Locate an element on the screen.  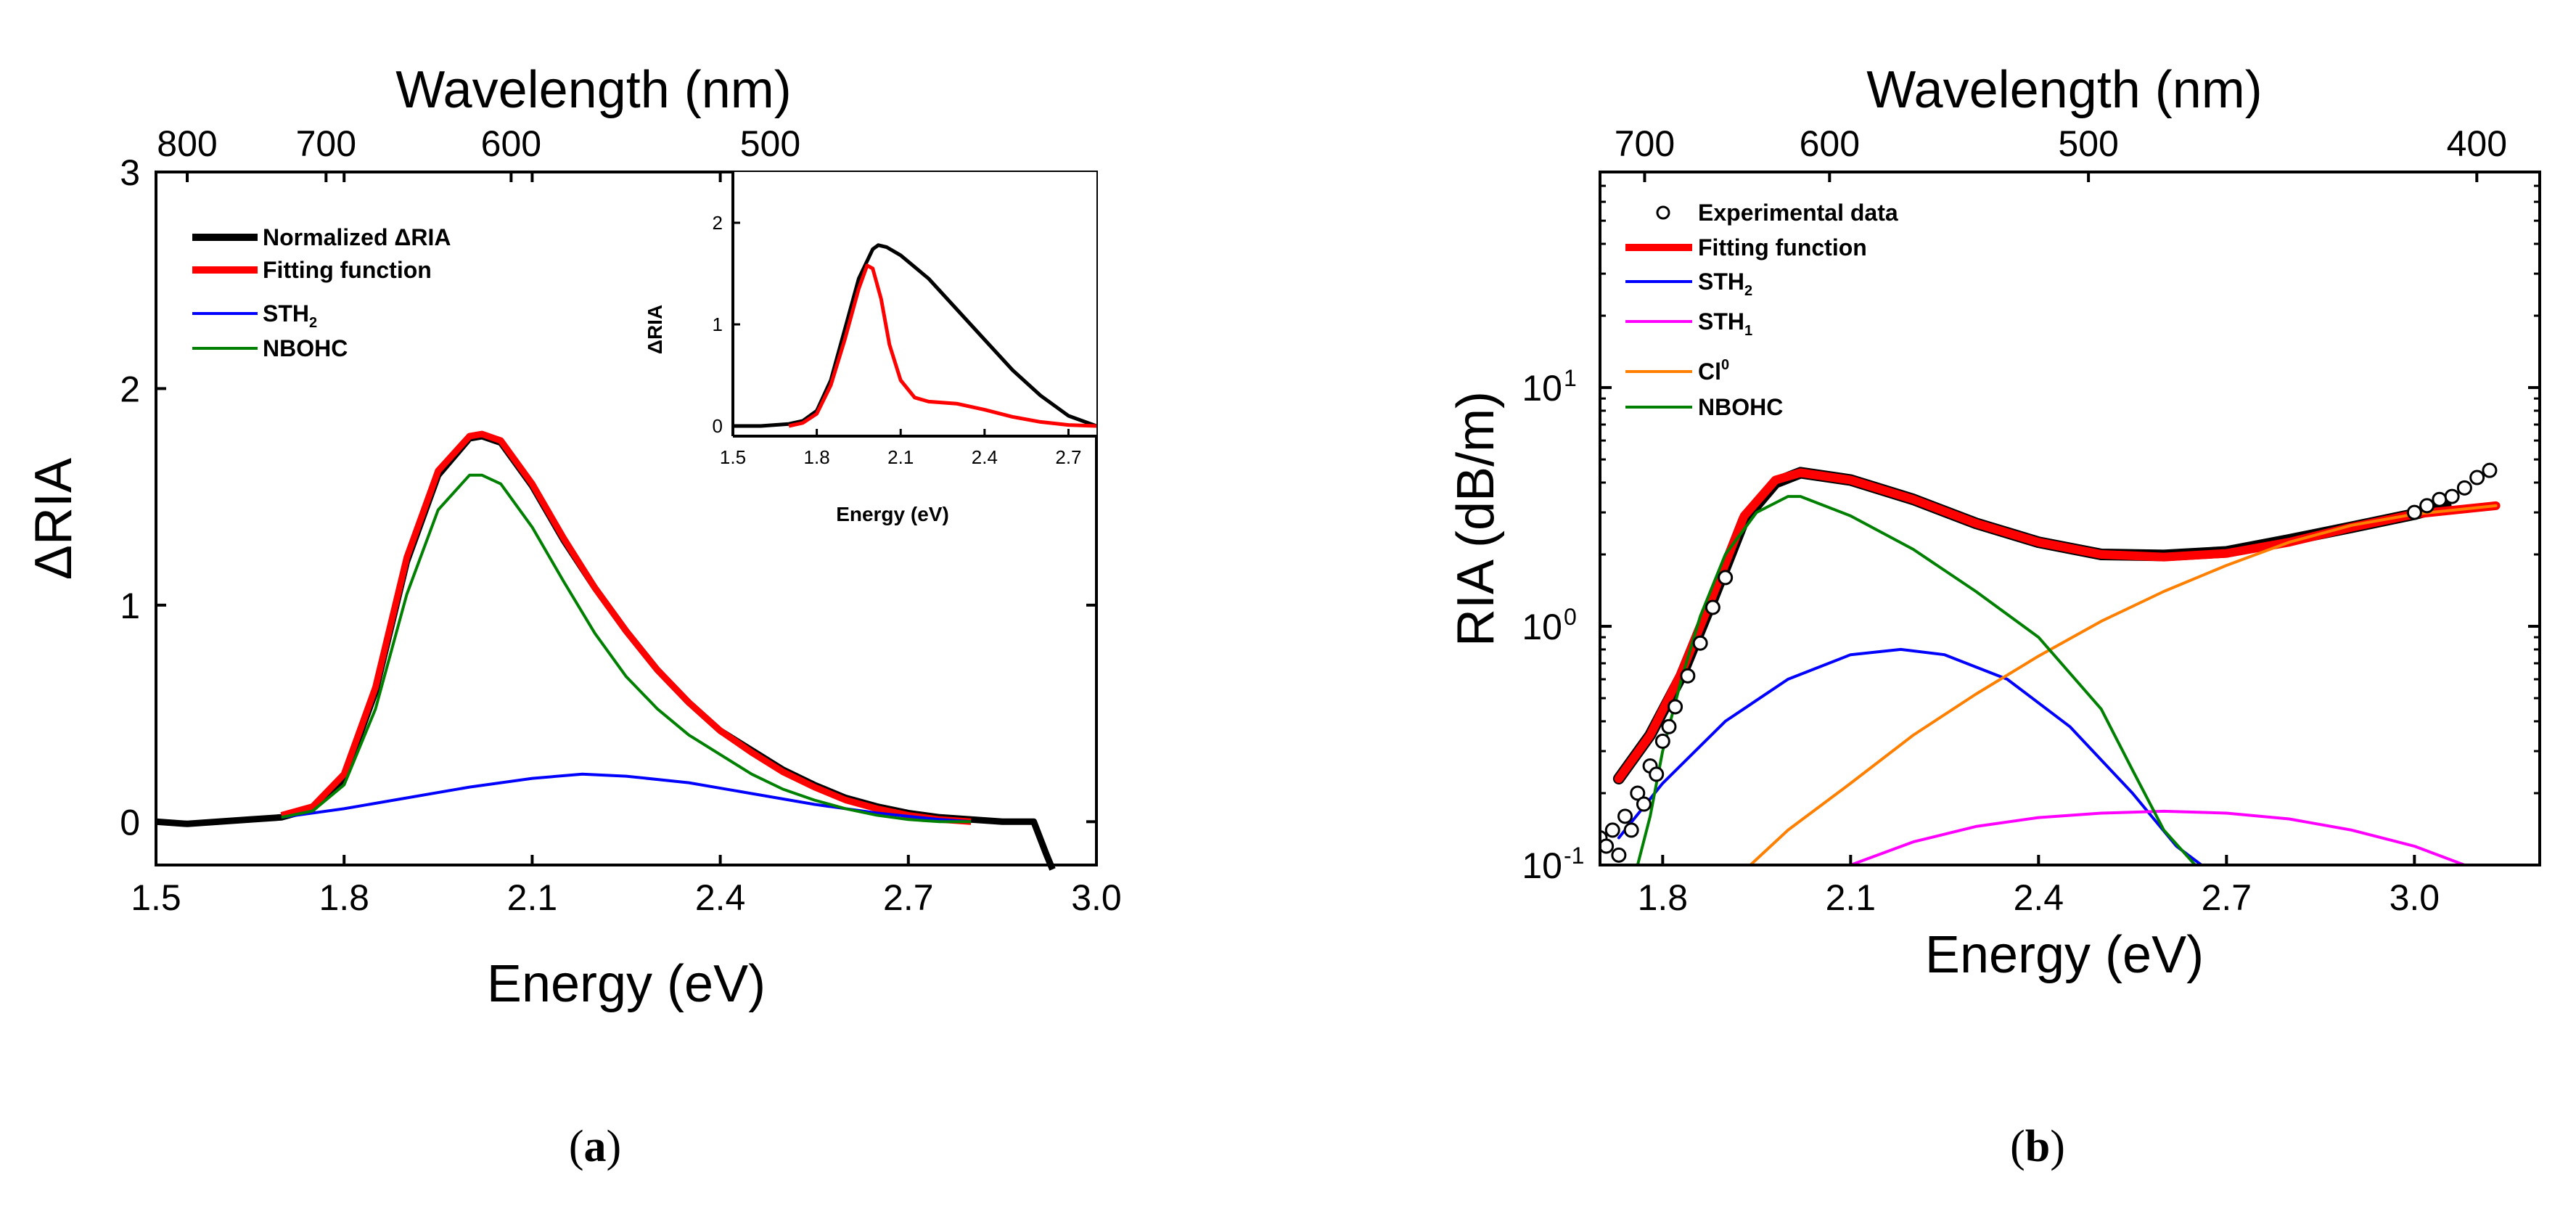
series-line-cl0 is located at coordinates (2123, 684).